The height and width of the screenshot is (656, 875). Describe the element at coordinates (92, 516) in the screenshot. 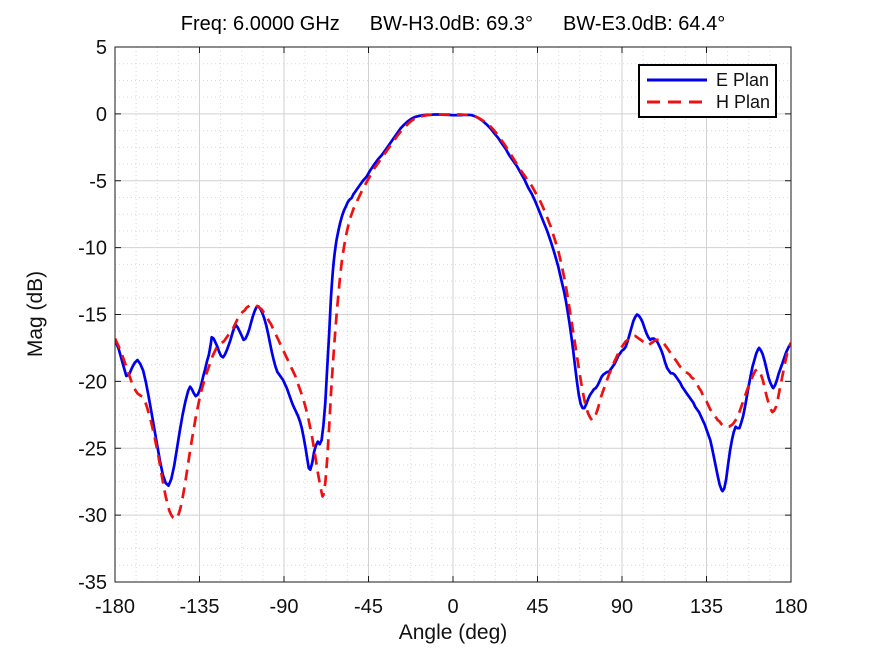

I see `y-tick-label: -30` at that location.